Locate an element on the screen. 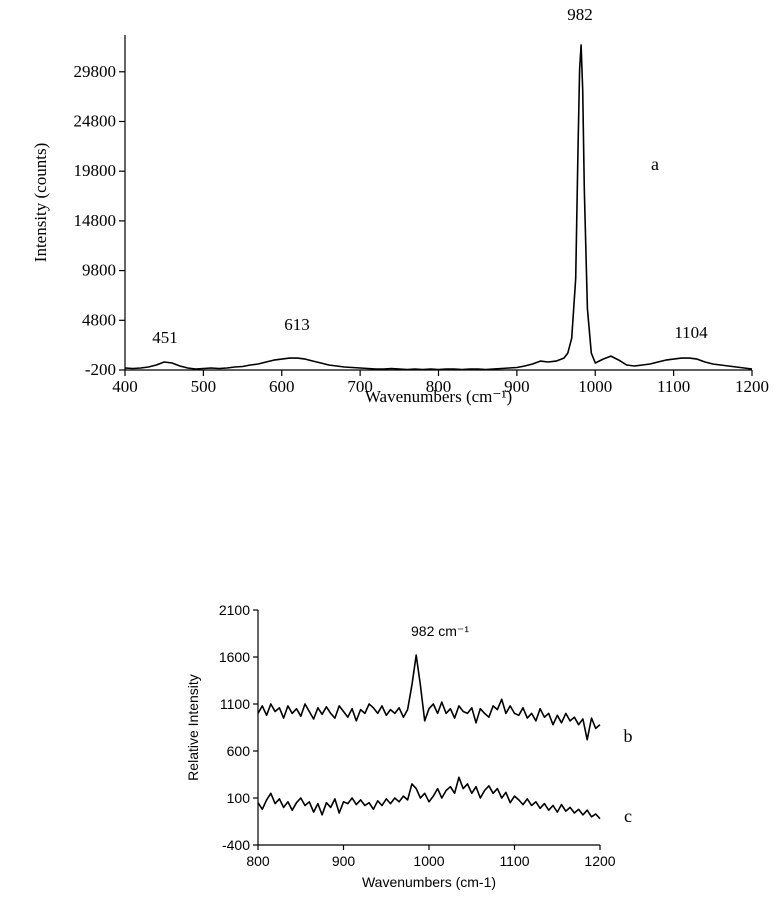 The height and width of the screenshot is (911, 777). x-axis-label: Wavenumbers (cm⁻¹) is located at coordinates (438, 396).